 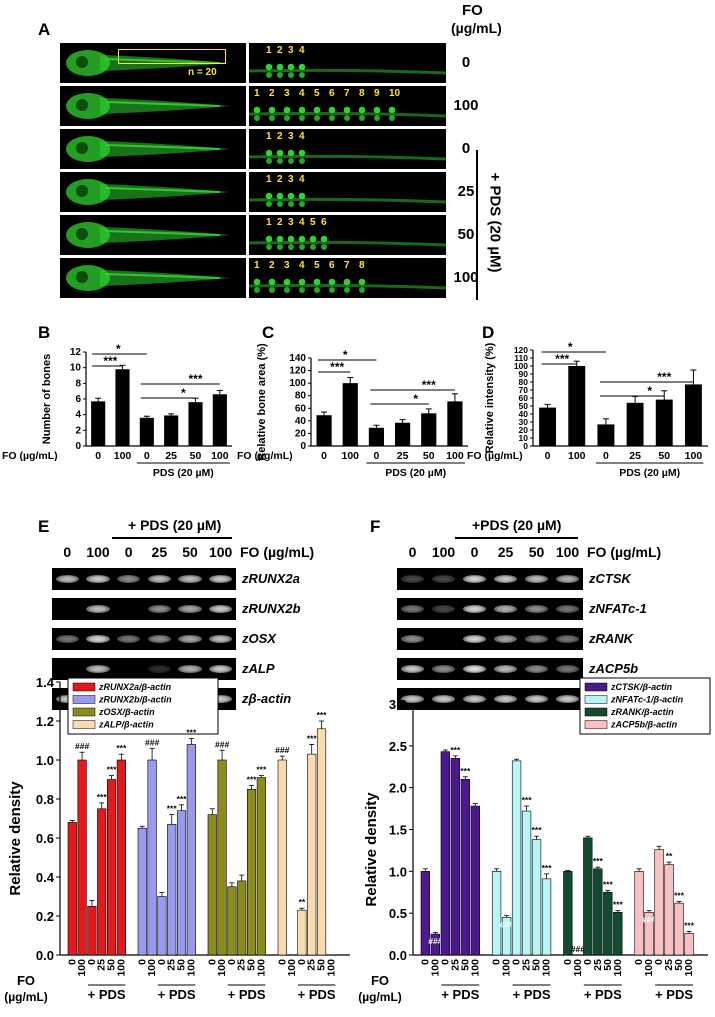 I want to click on fo-dose-label: 0, so click(x=466, y=62).